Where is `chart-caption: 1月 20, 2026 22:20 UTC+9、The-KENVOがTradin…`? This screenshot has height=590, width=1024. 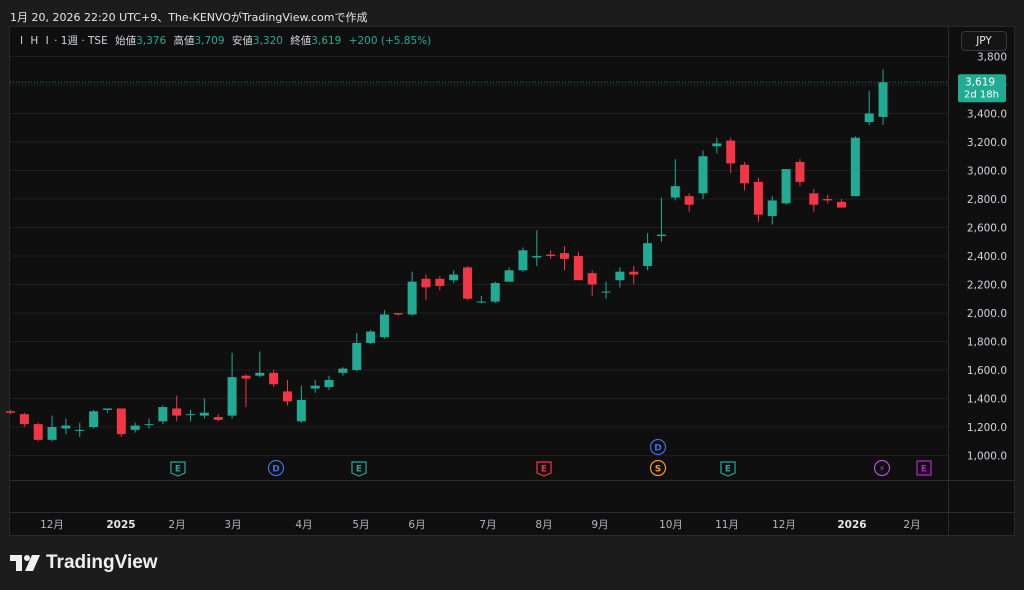 chart-caption: 1月 20, 2026 22:20 UTC+9、The-KENVOがTradin… is located at coordinates (189, 17).